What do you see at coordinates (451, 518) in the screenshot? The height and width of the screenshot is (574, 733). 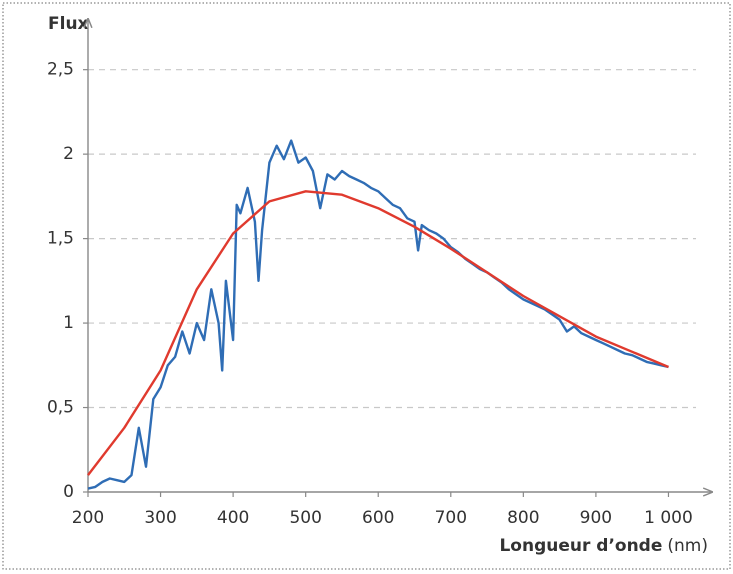 I see `x-tick-label: 700` at bounding box center [451, 518].